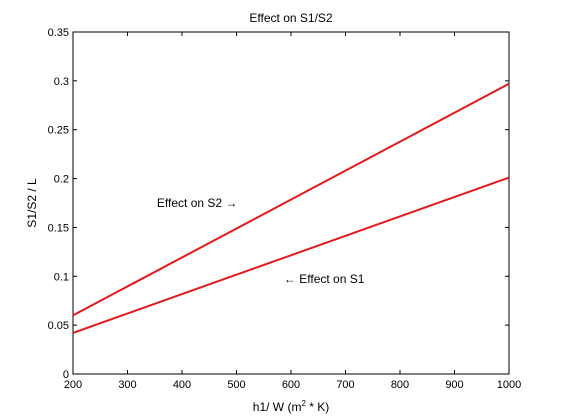 Image resolution: width=561 pixels, height=420 pixels. What do you see at coordinates (290, 18) in the screenshot?
I see `chart-title: Effect on S1/S2` at bounding box center [290, 18].